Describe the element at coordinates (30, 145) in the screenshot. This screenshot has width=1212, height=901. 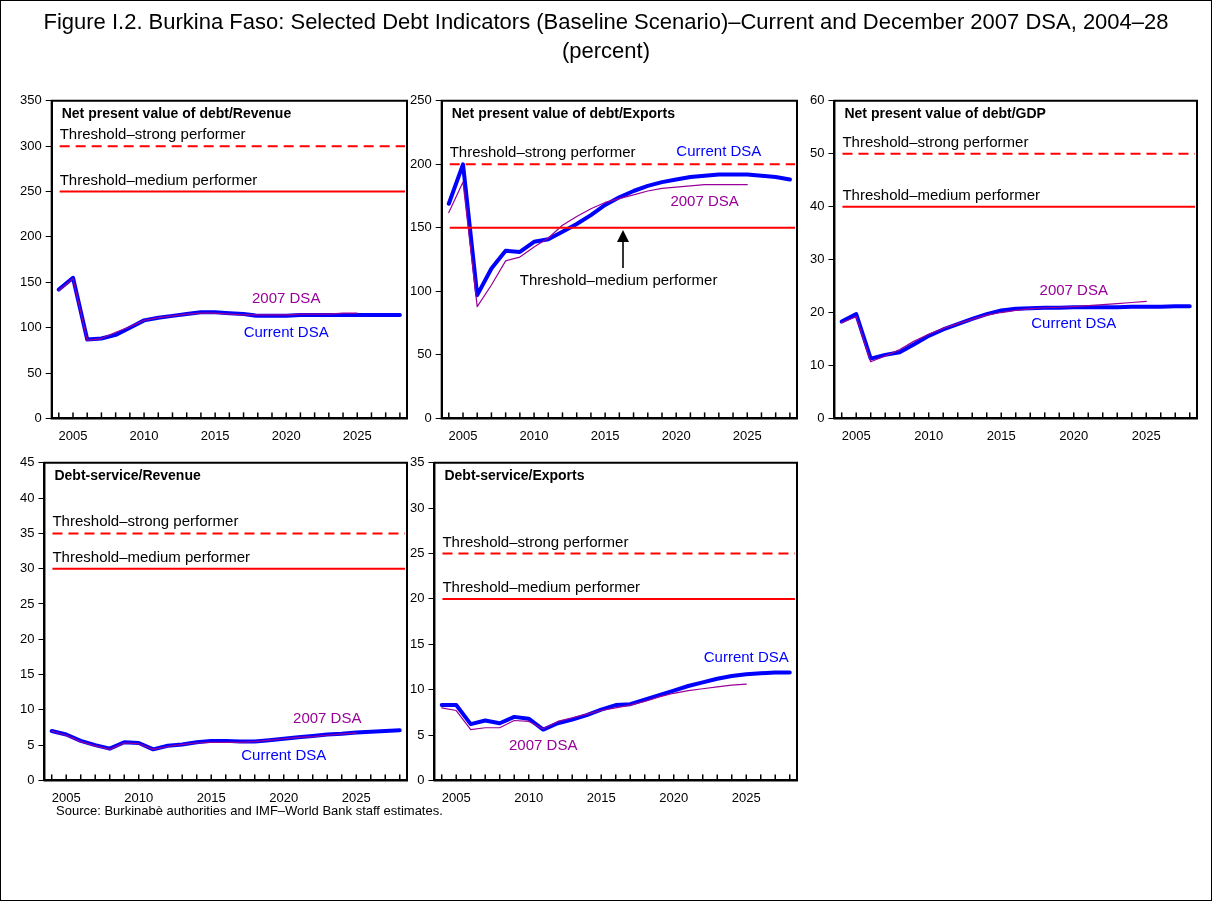
I see `y-tick-label: 300` at that location.